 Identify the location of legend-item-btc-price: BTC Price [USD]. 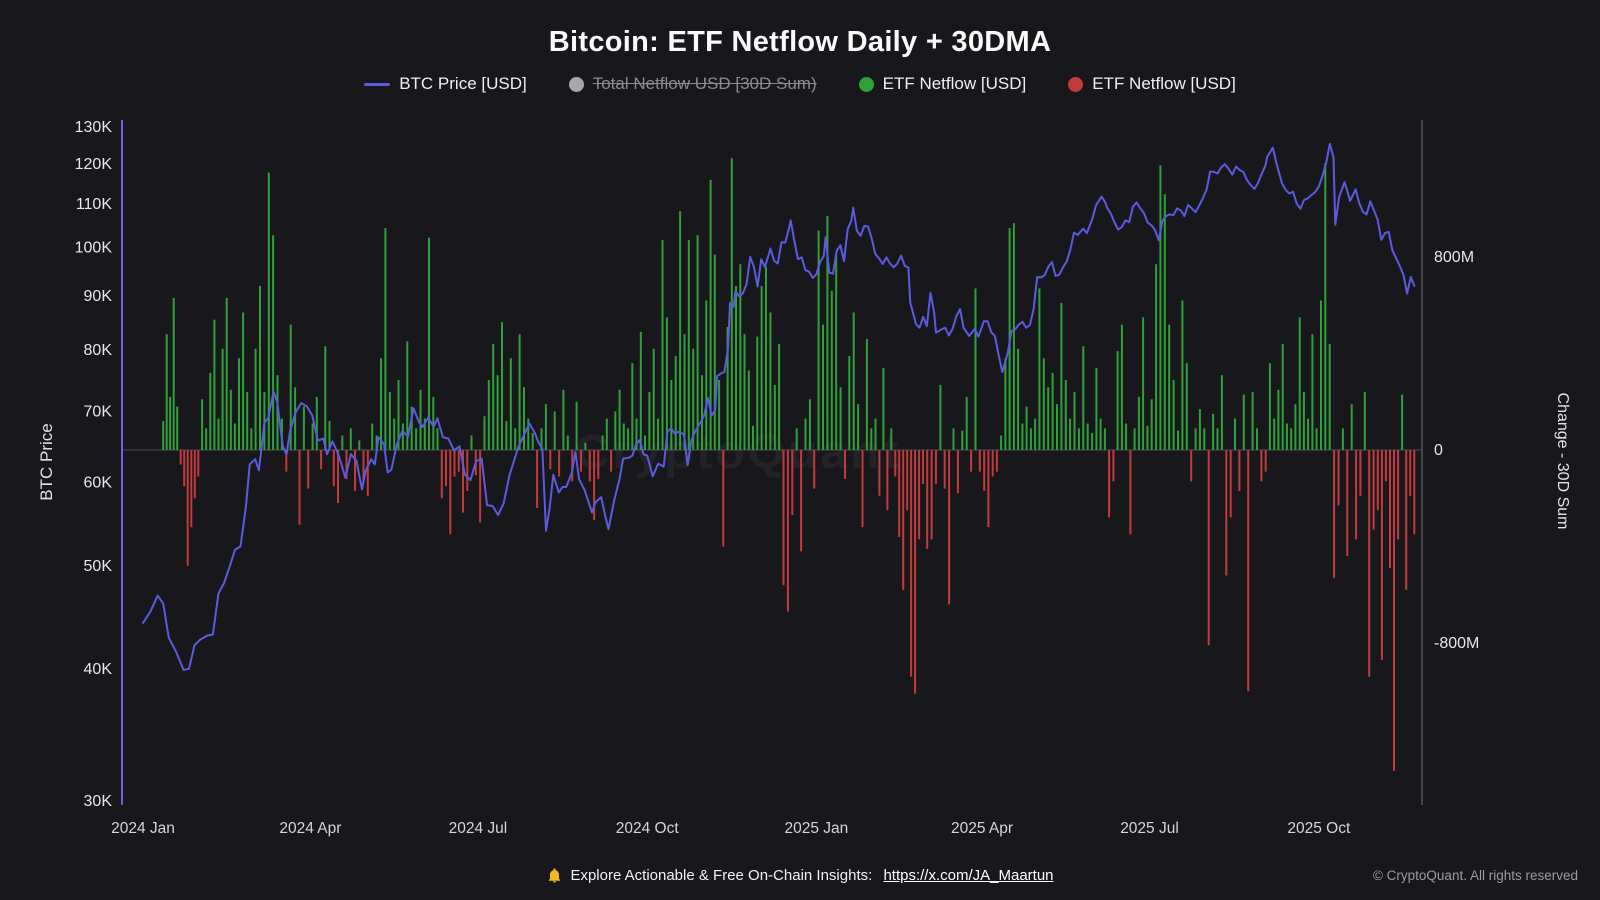
(445, 84).